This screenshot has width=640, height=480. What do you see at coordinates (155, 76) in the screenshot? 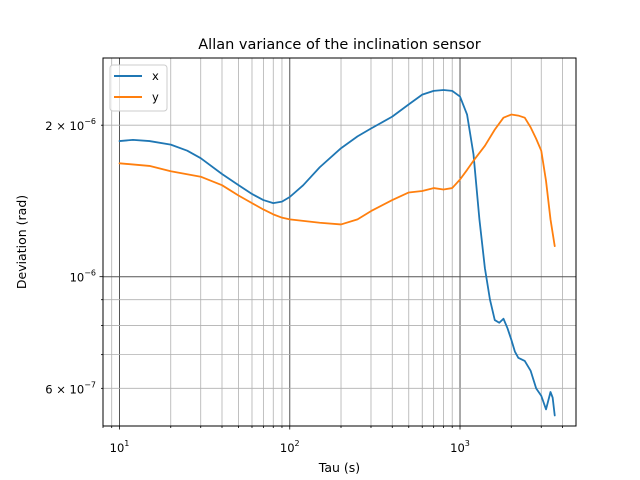
I see `legend-label-x: x` at bounding box center [155, 76].